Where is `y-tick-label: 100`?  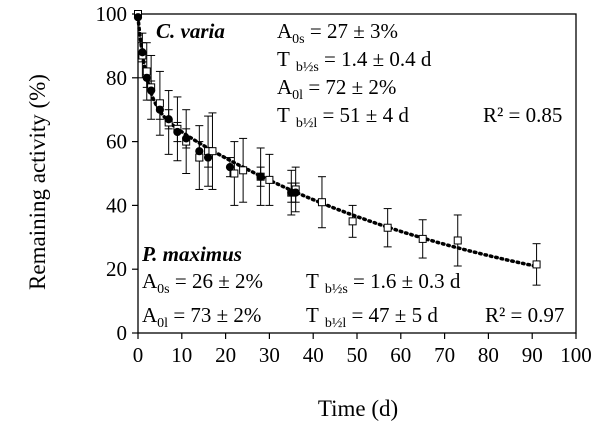 y-tick-label: 100 is located at coordinates (112, 14).